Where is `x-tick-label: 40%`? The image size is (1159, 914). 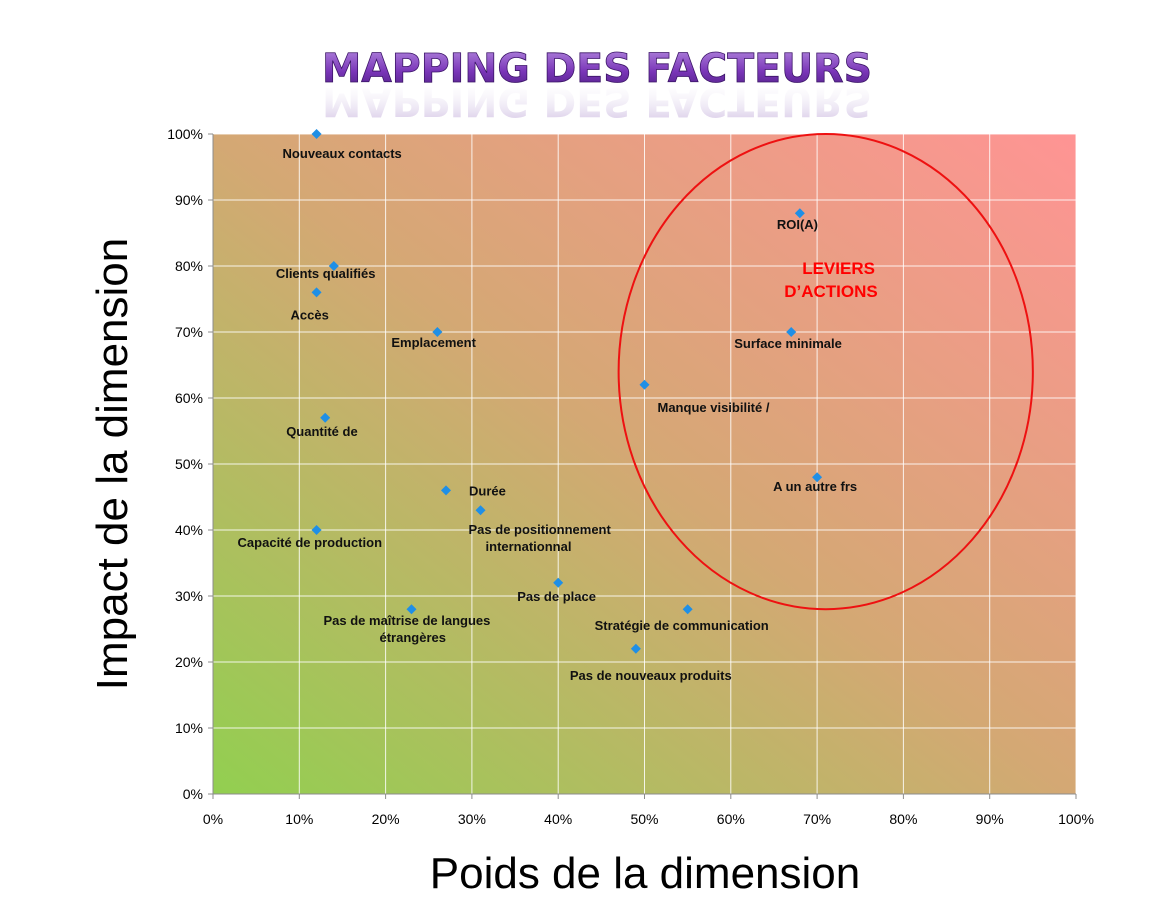 x-tick-label: 40% is located at coordinates (558, 819).